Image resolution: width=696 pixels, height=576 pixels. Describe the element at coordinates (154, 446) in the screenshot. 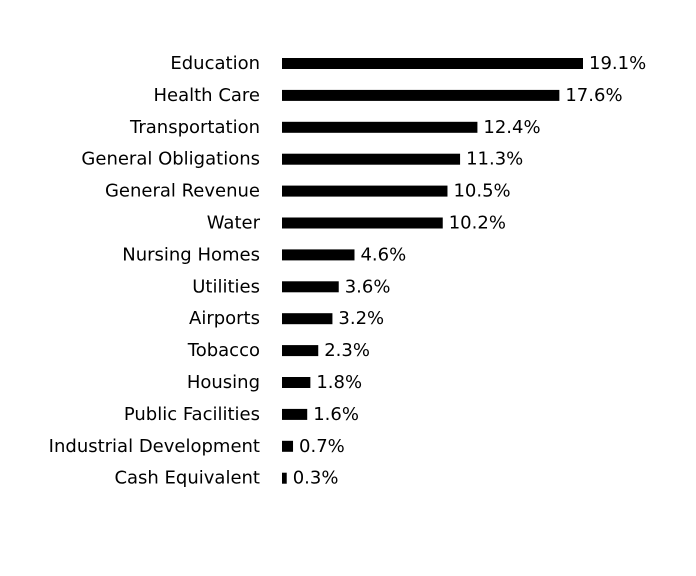

I see `category-label: Industrial Development` at that location.